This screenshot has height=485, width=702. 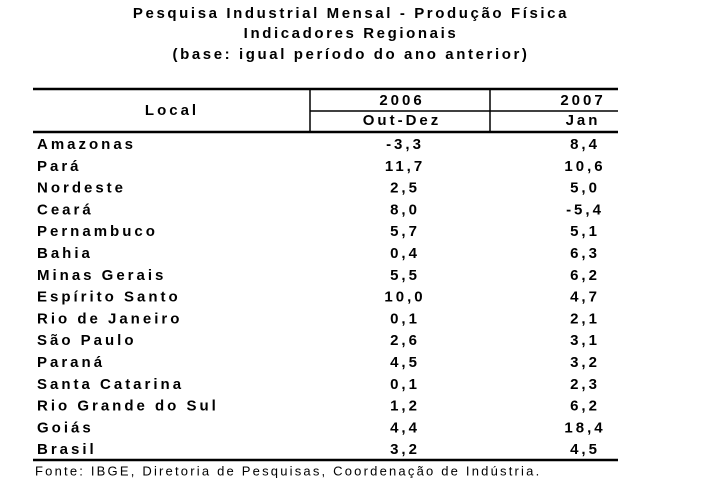 I want to click on value-2007: 3,1, so click(x=585, y=340).